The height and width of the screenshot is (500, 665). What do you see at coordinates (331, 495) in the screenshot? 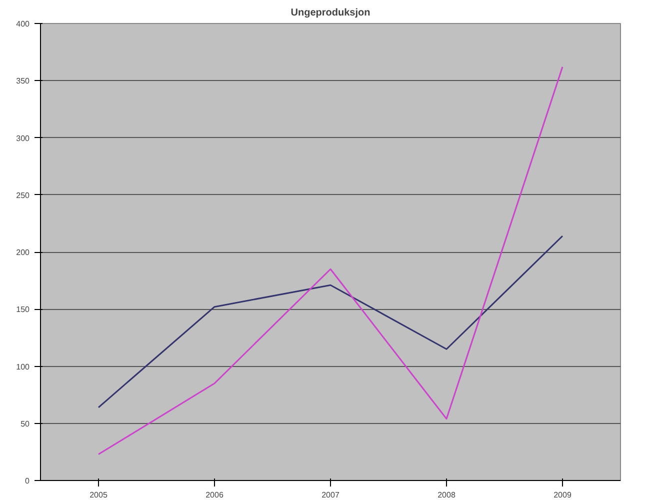
I see `x-tick-label: 2007` at bounding box center [331, 495].